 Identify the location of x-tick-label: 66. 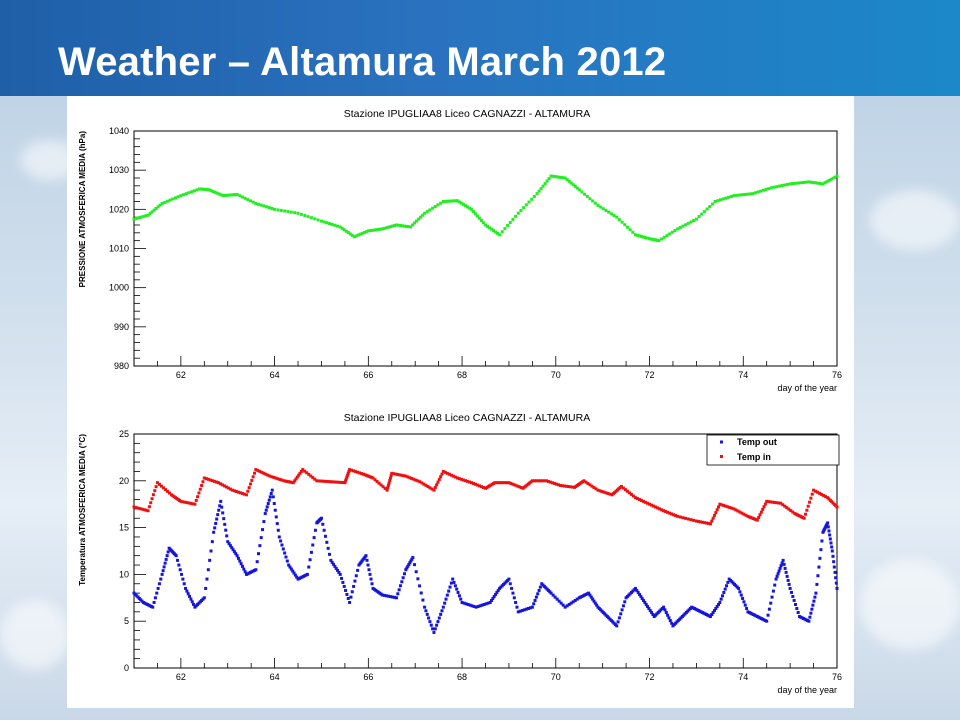
(368, 375).